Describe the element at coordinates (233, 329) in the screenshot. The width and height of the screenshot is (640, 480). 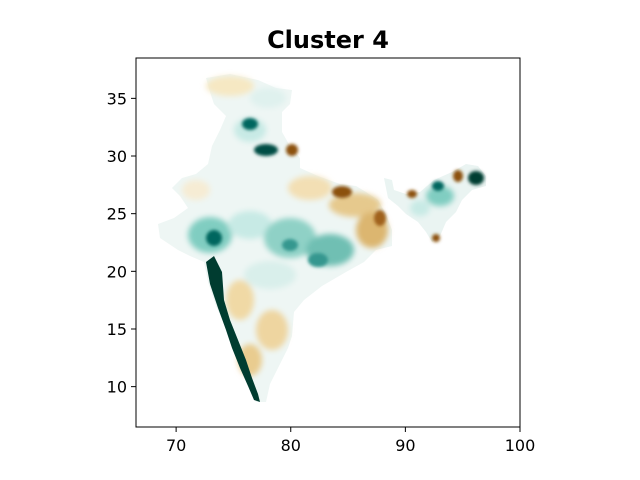
I see `west-coast-band` at that location.